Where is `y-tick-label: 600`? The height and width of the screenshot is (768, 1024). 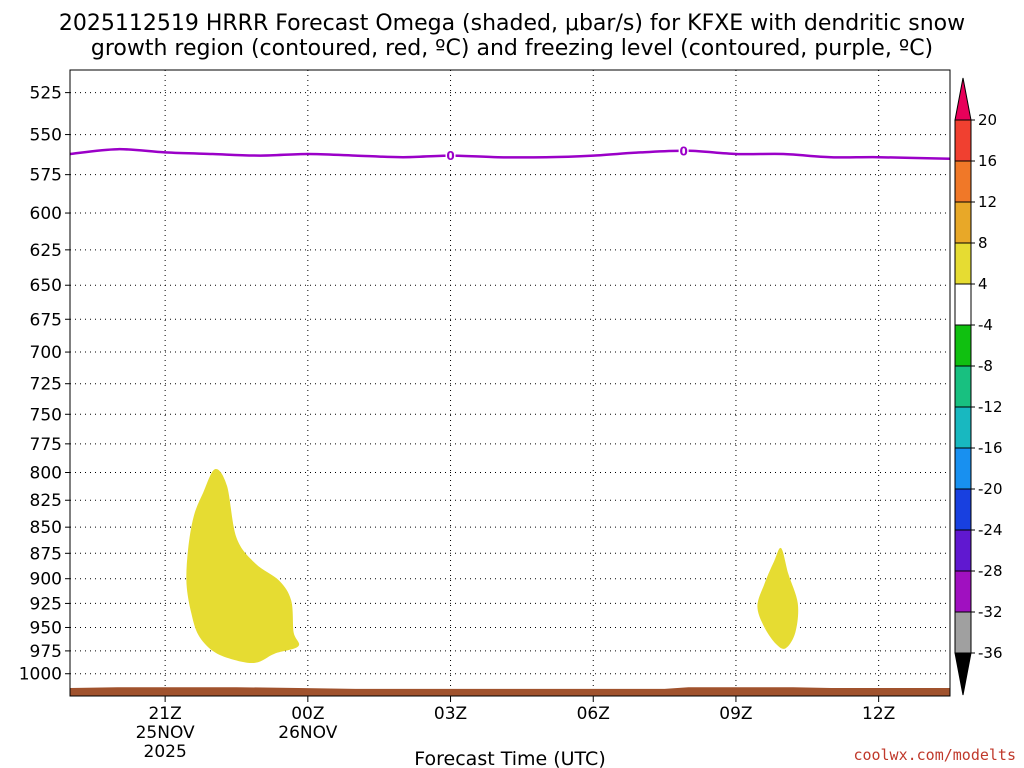 y-tick-label: 600 is located at coordinates (46, 214).